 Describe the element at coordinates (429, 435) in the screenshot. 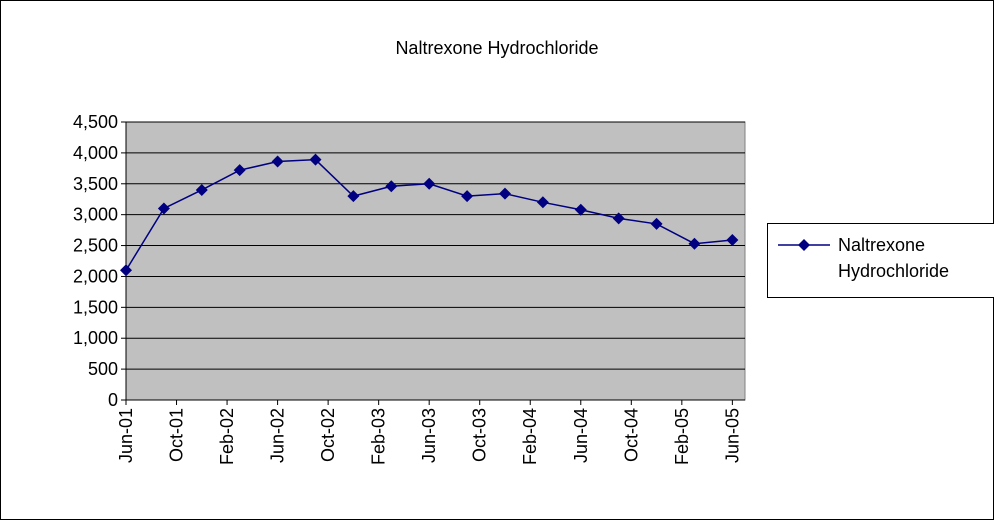

I see `x-tick-label: Jun-03` at that location.